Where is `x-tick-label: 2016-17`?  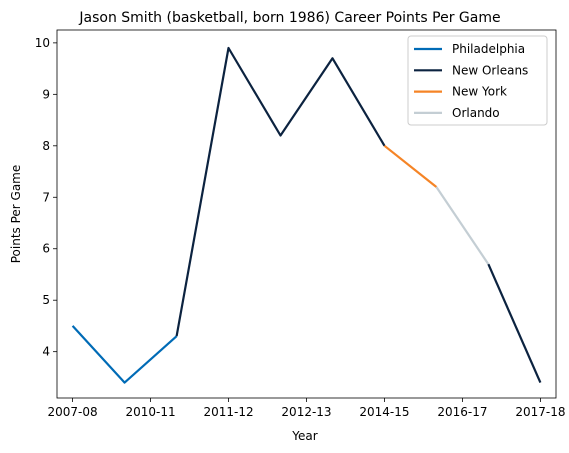 x-tick-label: 2016-17 is located at coordinates (462, 412).